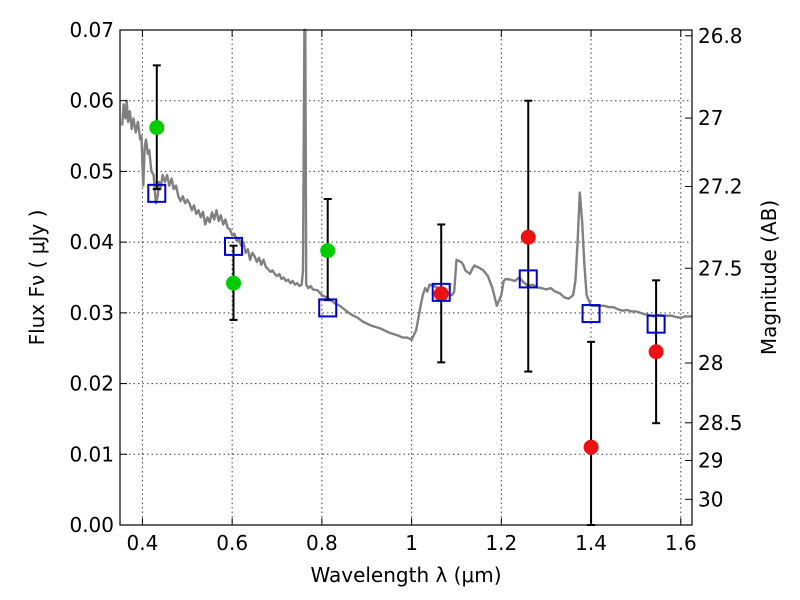  I want to click on x-axis-label: Wavelength λ (μm), so click(405, 575).